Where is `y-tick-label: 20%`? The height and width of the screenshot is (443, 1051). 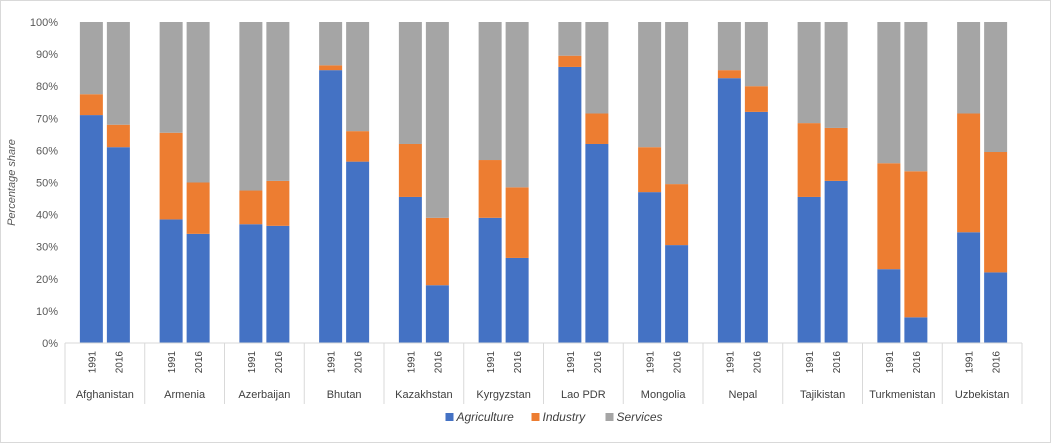 y-tick-label: 20% is located at coordinates (47, 280).